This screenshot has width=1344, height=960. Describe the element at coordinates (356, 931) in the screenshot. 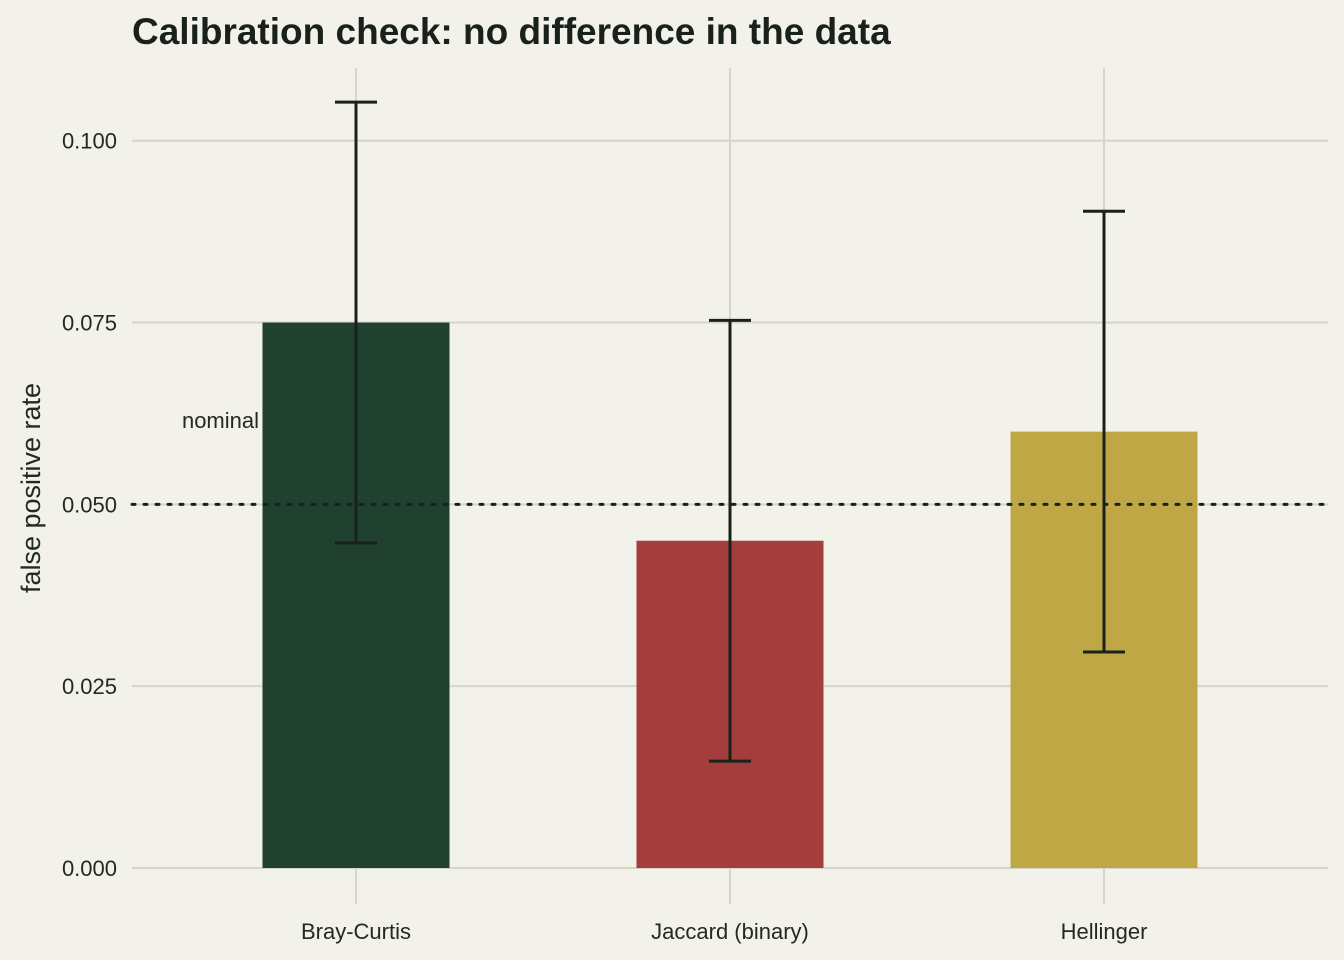

I see `x-tick-label: Bray-Curtis` at that location.